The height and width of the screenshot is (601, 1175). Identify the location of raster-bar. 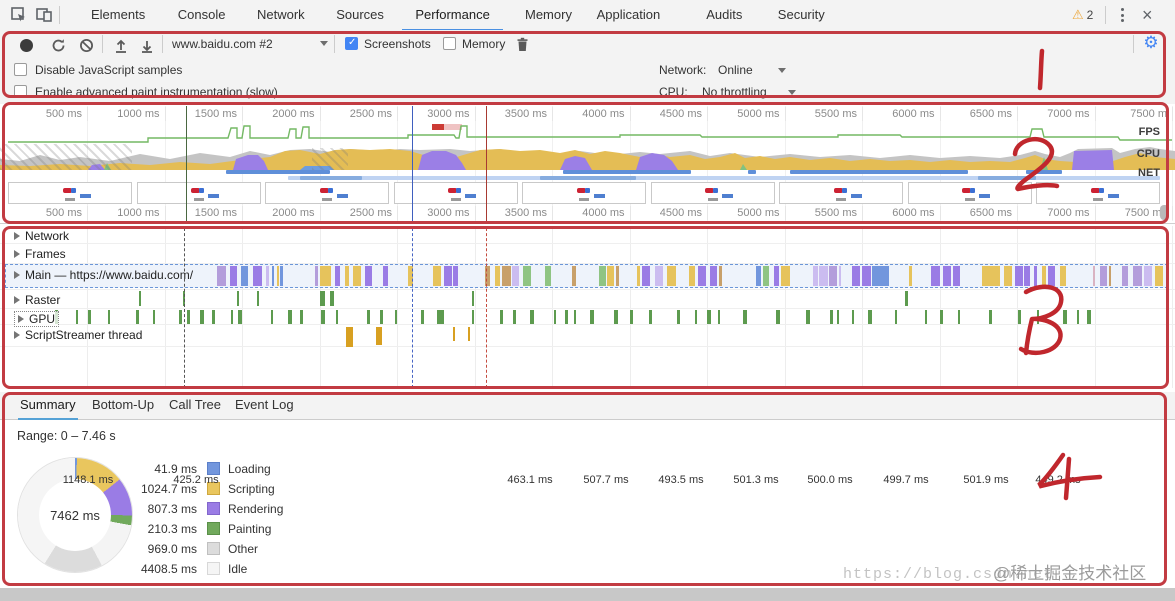
(473, 298).